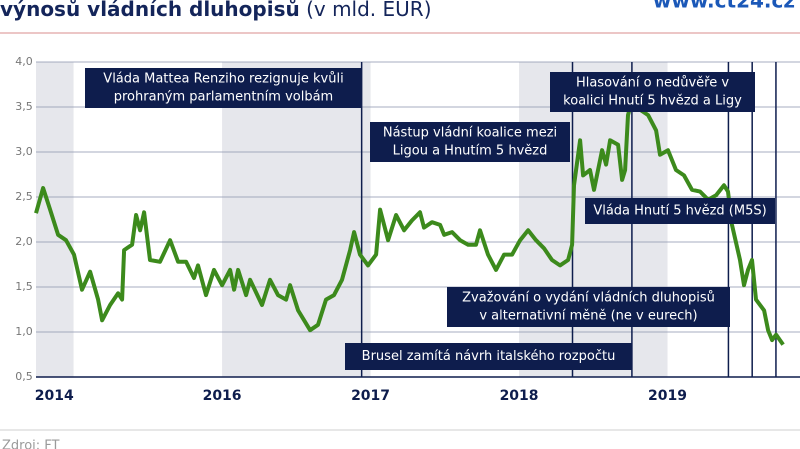 The height and width of the screenshot is (449, 800). Describe the element at coordinates (667, 396) in the screenshot. I see `x-tick-label: 2019` at that location.